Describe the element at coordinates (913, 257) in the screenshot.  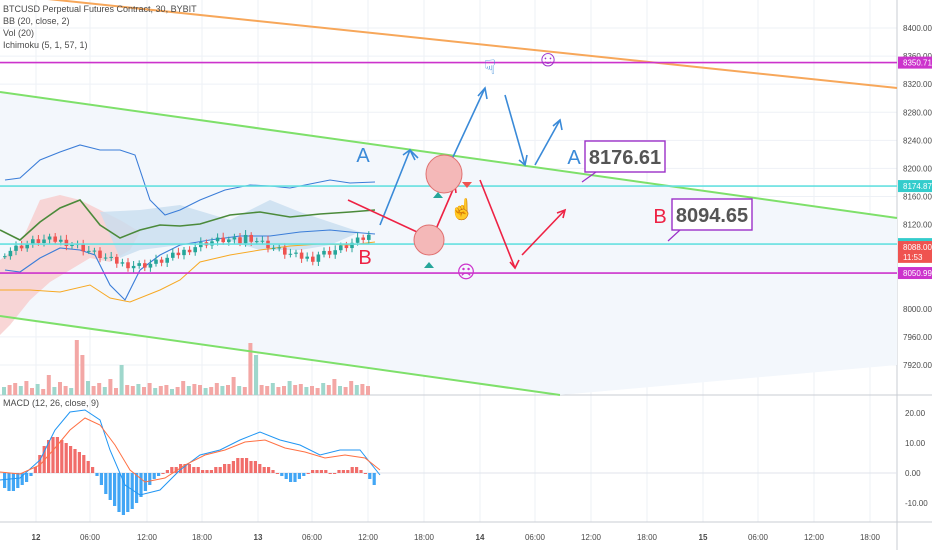
I see `price-label-text: 11:53` at that location.